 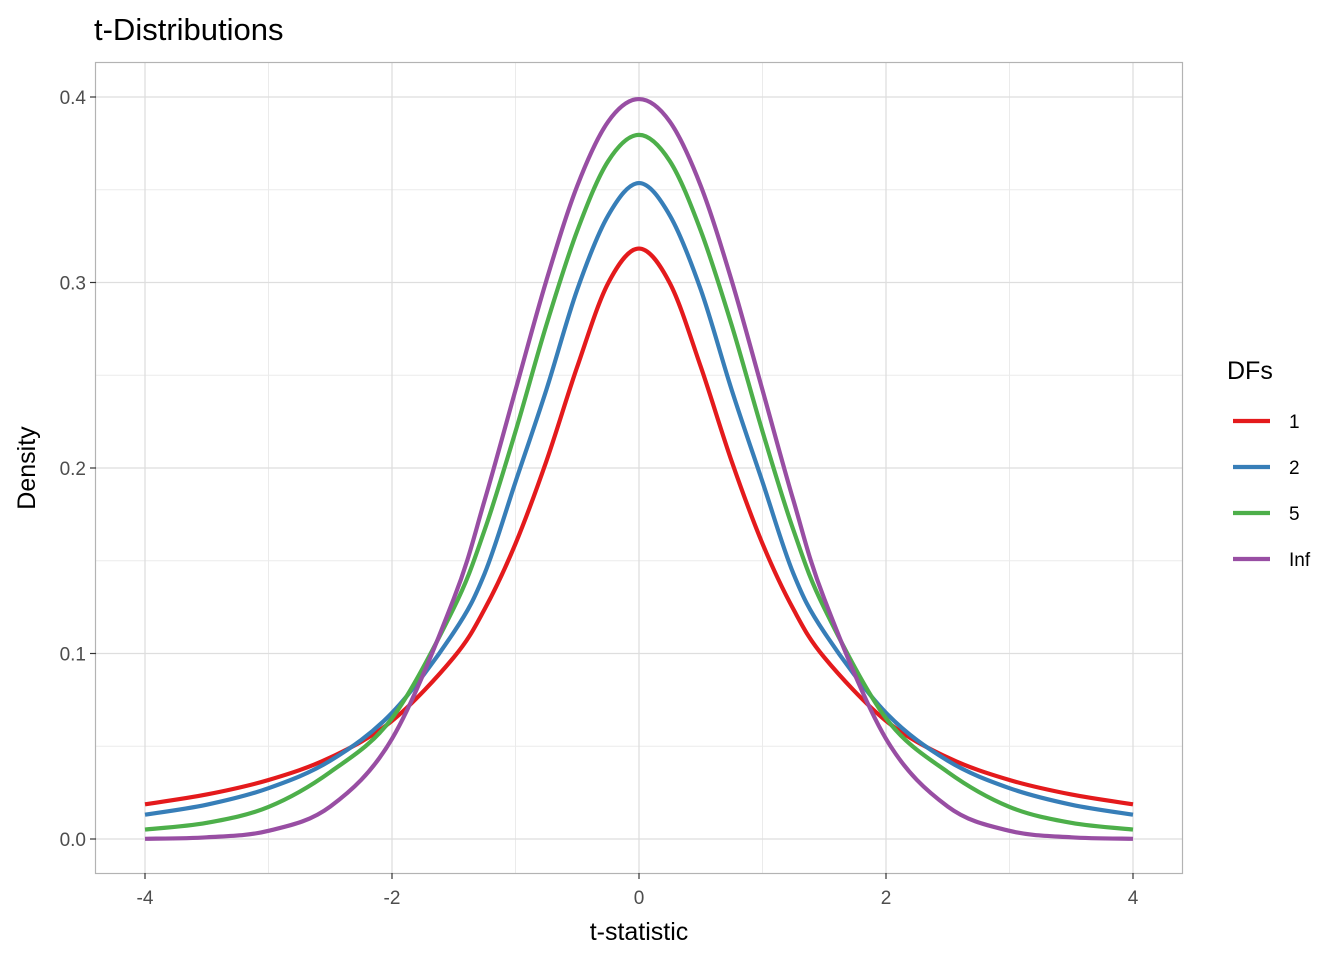 What do you see at coordinates (145, 898) in the screenshot?
I see `x-tick-label: -4` at bounding box center [145, 898].